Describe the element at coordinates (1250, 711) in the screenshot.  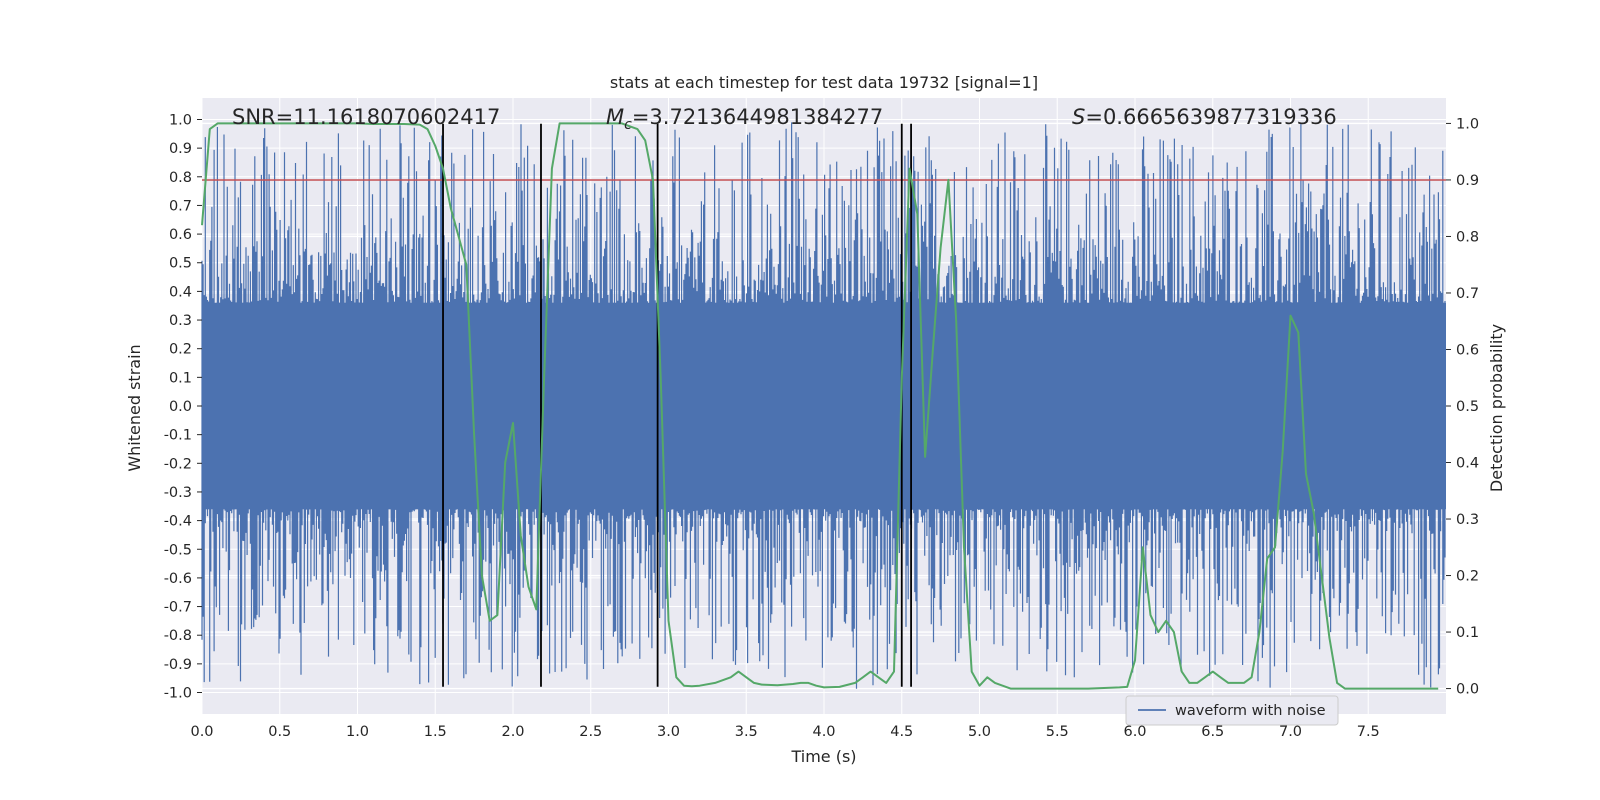
I see `legend-entry-waveform: waveform with noise` at that location.